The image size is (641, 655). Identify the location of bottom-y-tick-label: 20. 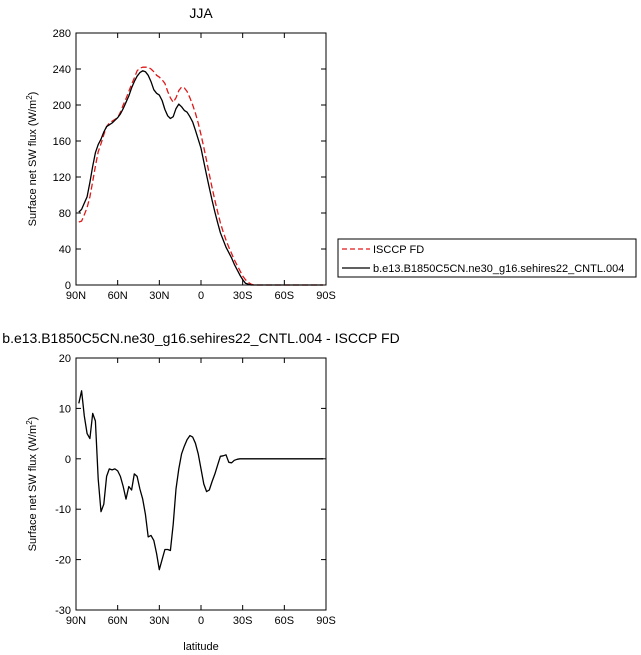
(65, 359).